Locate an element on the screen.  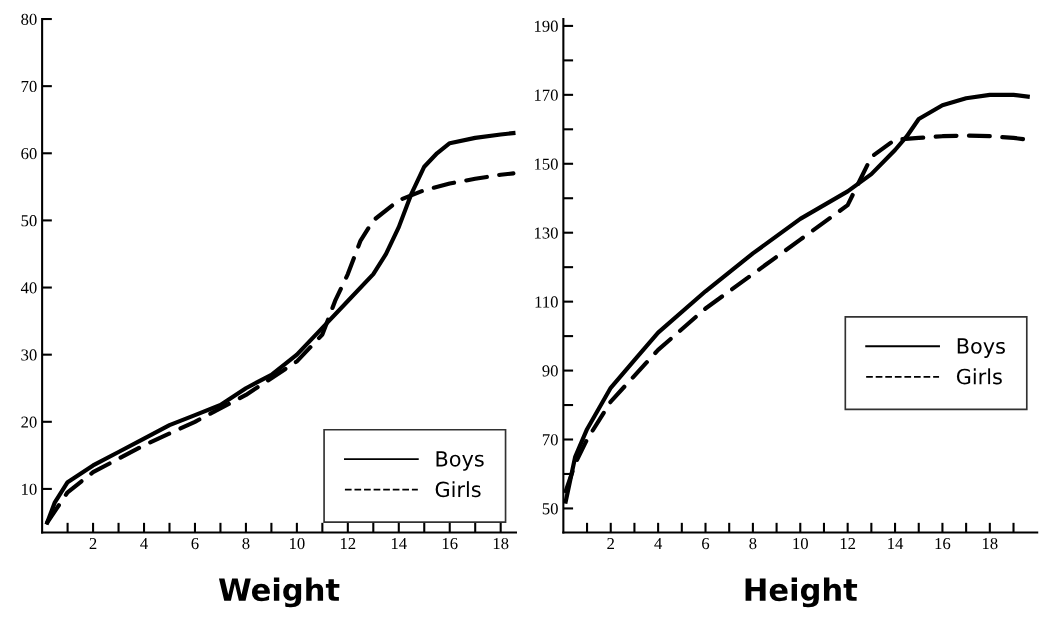
y-tick-label: 60 is located at coordinates (29, 153).